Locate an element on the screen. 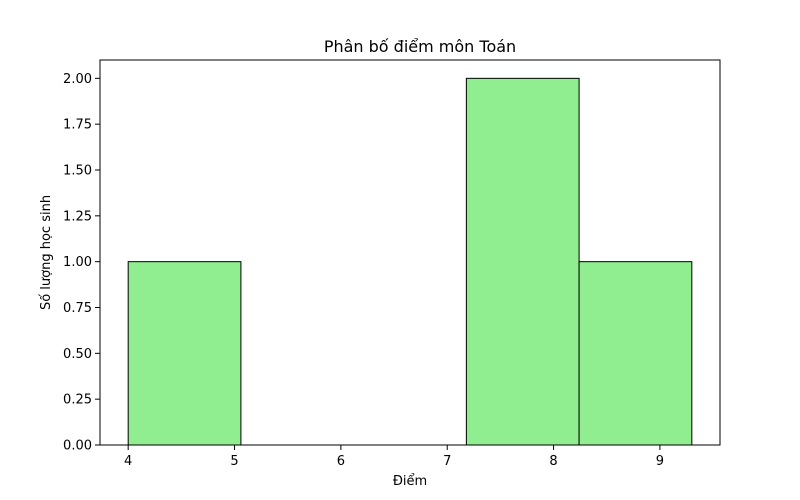  y-tick-label: 1.25 is located at coordinates (77, 216).